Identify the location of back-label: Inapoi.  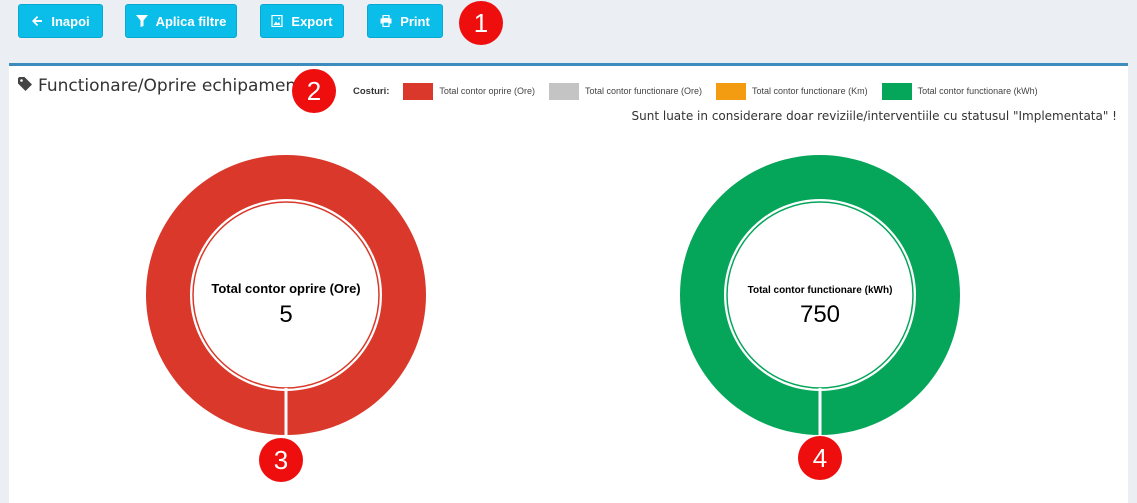
(70, 21).